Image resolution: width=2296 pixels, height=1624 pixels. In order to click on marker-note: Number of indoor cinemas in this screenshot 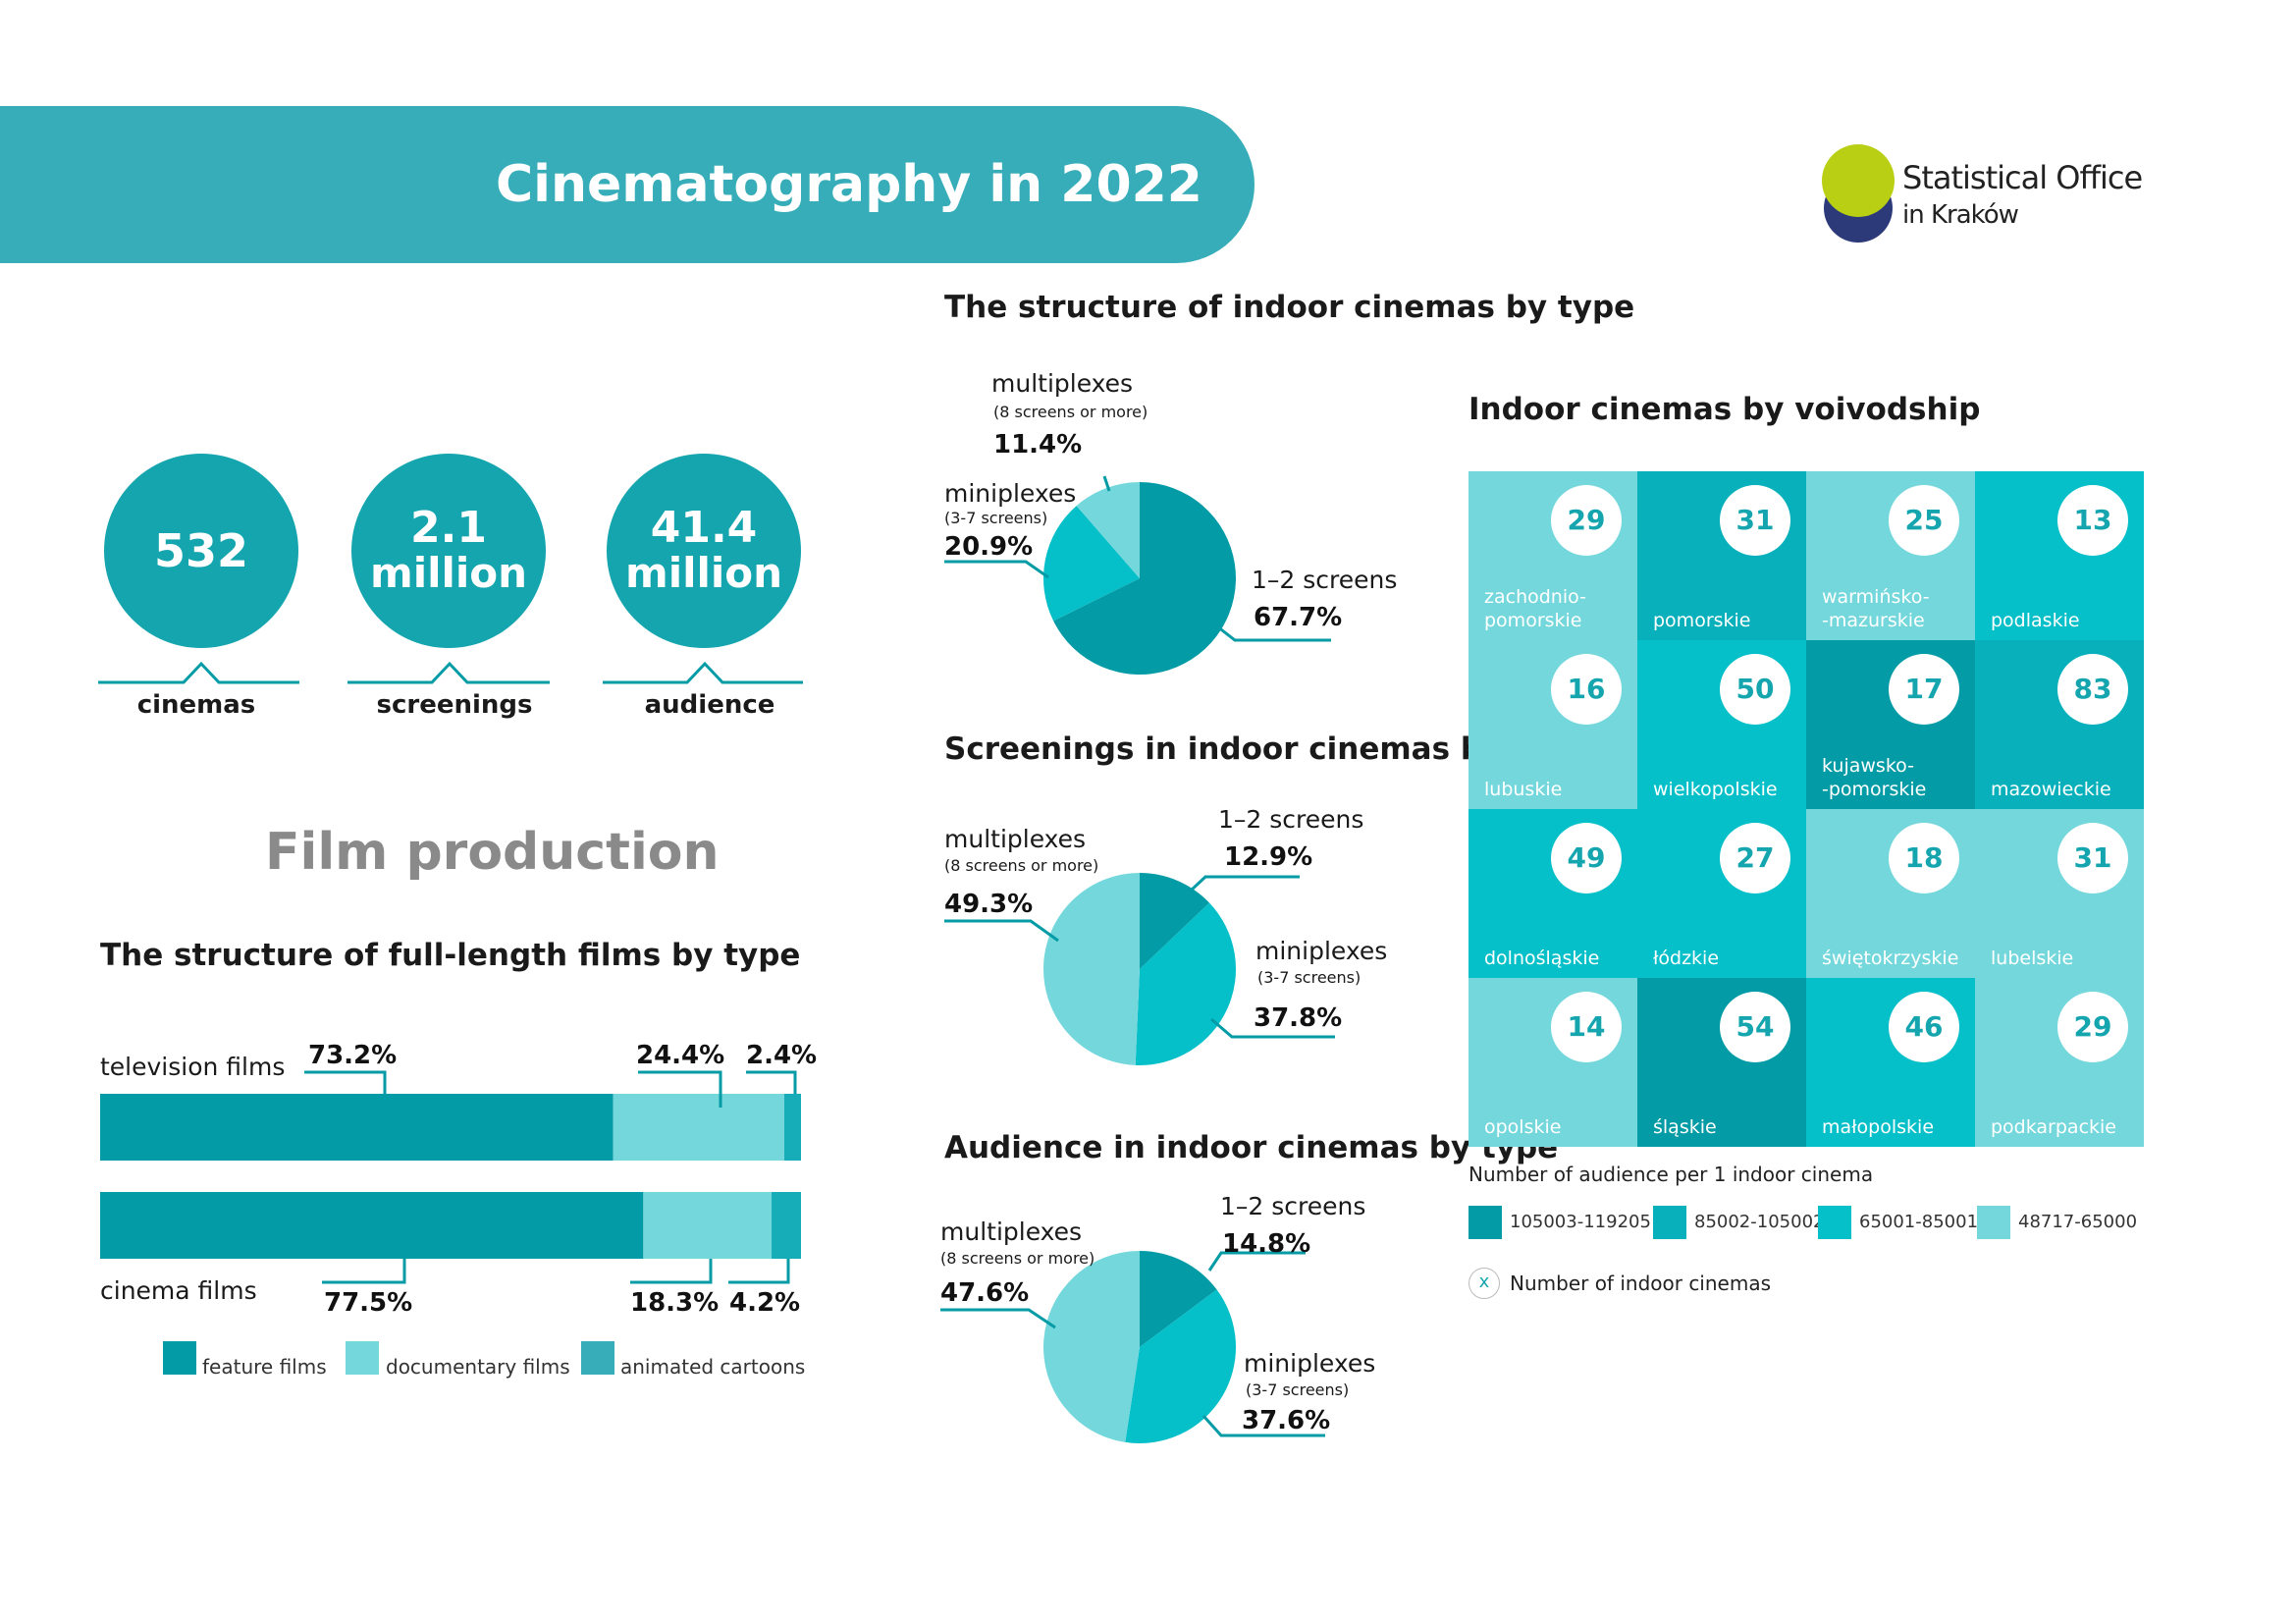, I will do `click(1641, 1283)`.